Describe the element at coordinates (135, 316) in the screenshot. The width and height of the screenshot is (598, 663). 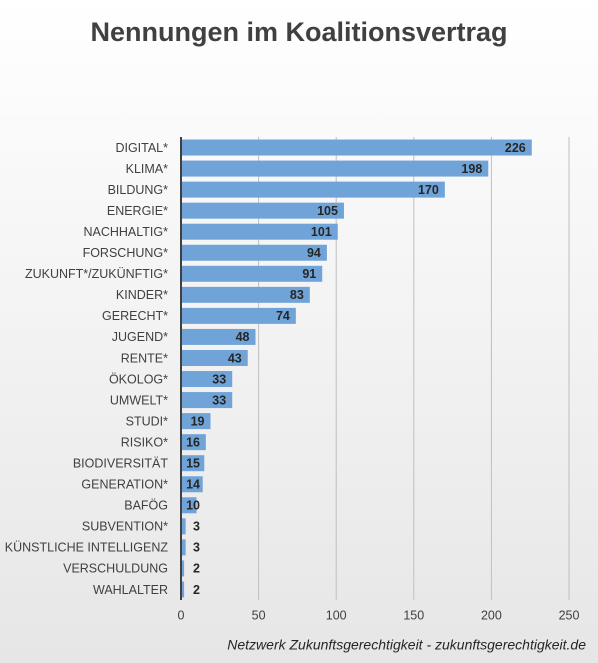
I see `y-tick-label: GERECHT*` at that location.